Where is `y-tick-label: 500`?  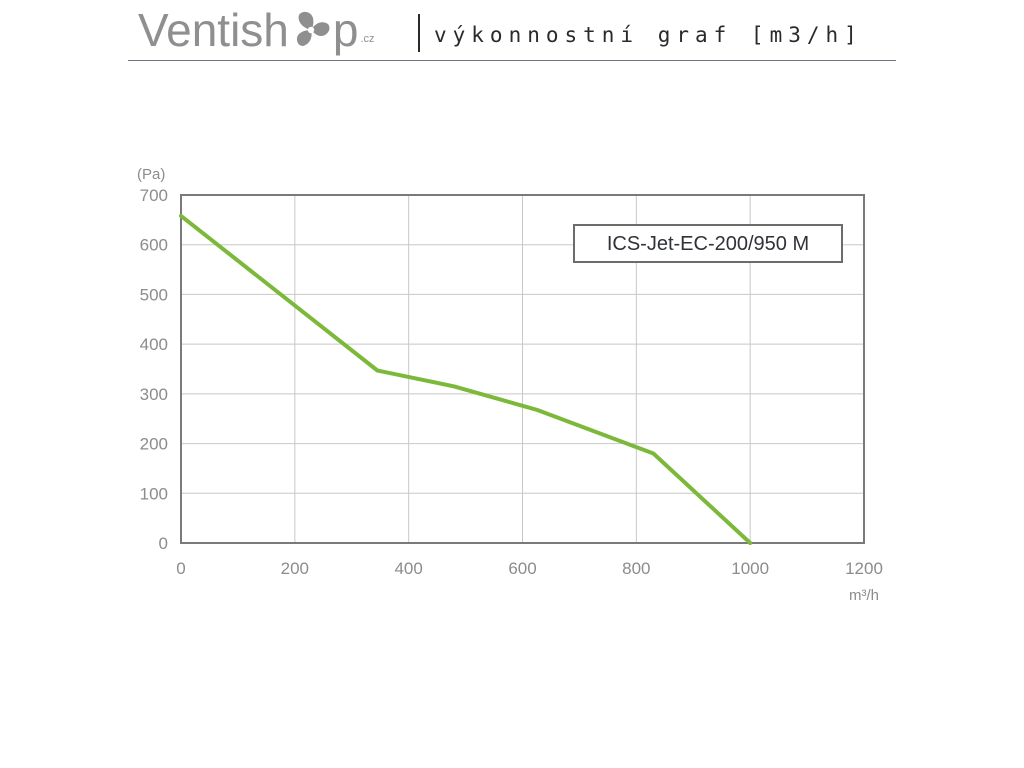 y-tick-label: 500 is located at coordinates (154, 294).